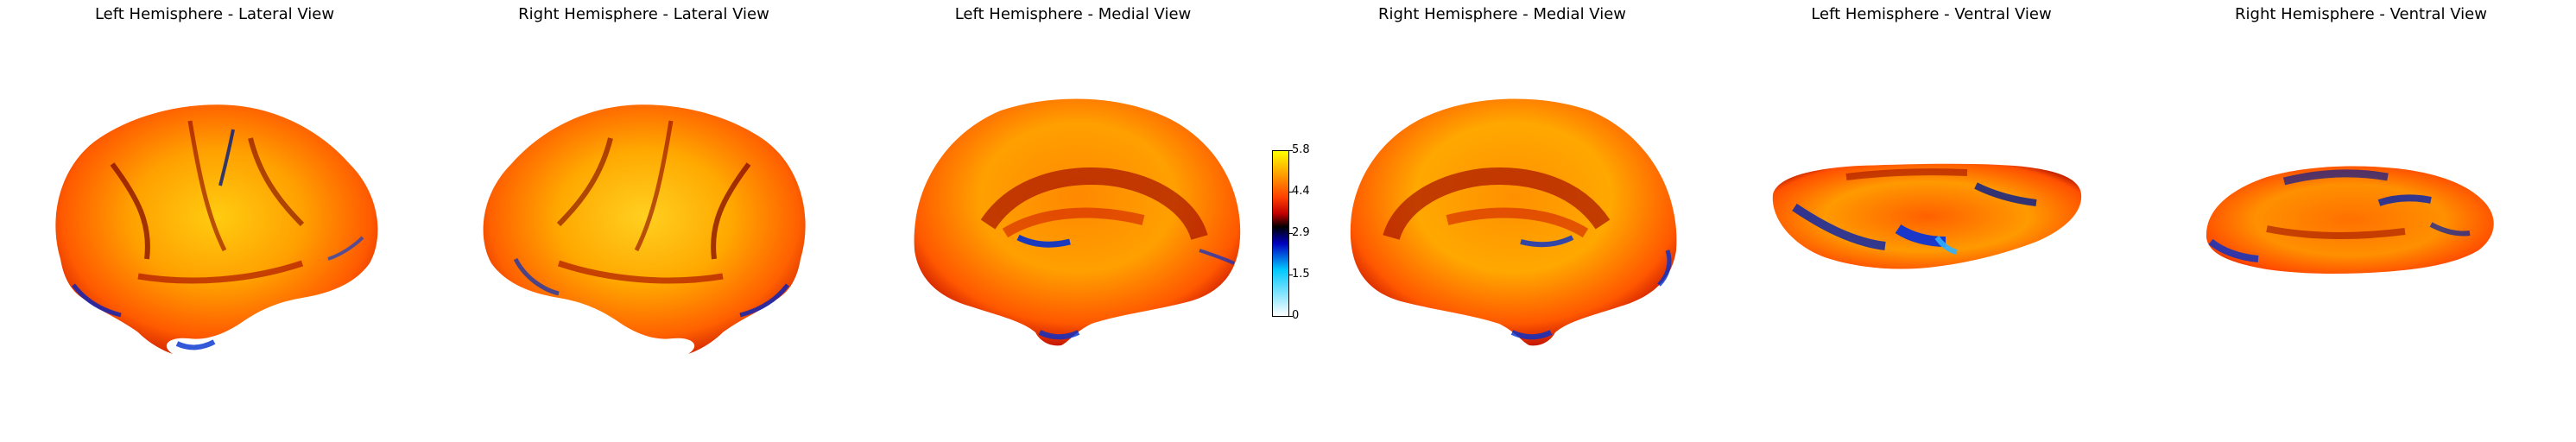 This screenshot has height=442, width=2576. Describe the element at coordinates (1280, 233) in the screenshot. I see `colorbar` at that location.